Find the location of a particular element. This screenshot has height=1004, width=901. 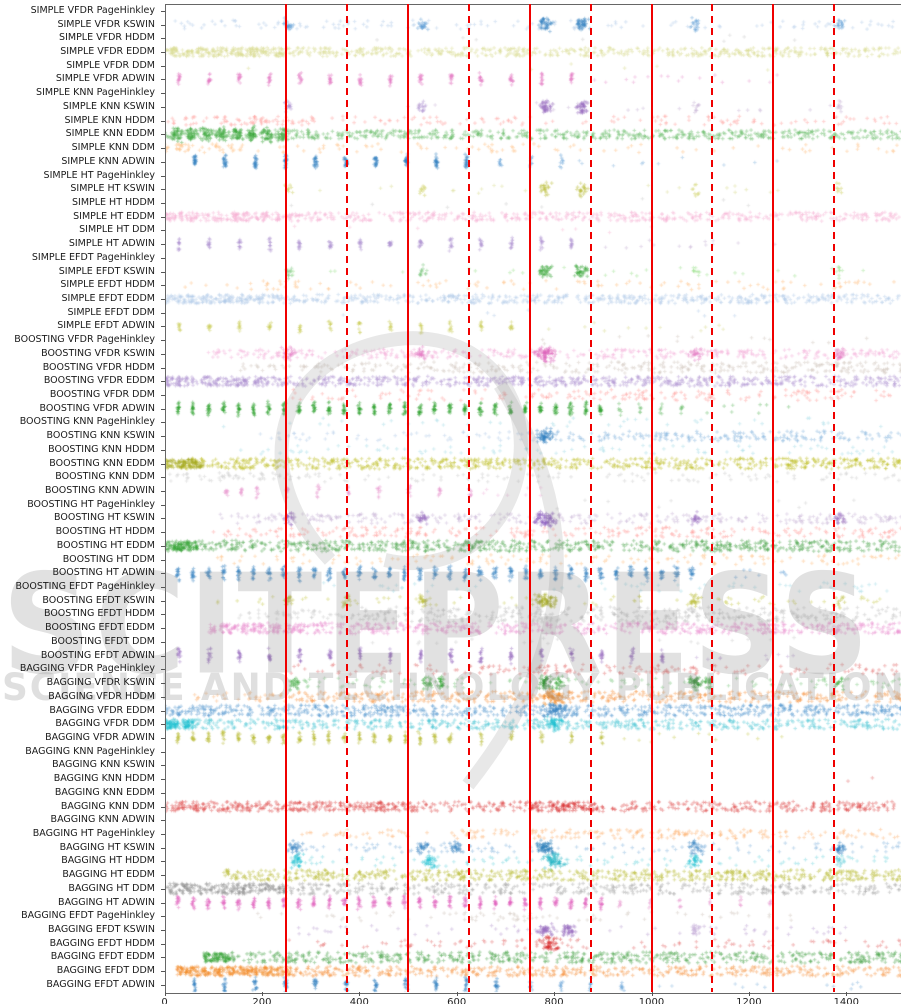

y-axis-label: BOOSTING KNN KSWIN is located at coordinates (100, 436).